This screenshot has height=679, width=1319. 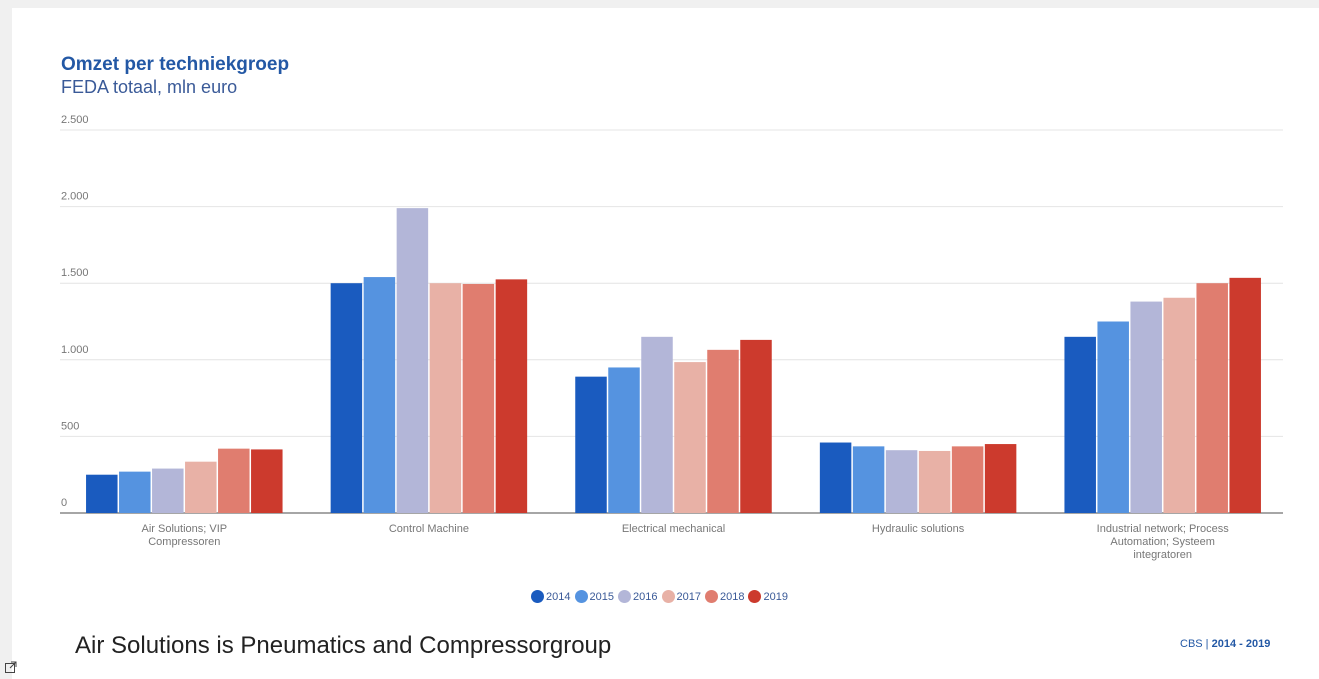 I want to click on external-link-icon, so click(x=11, y=667).